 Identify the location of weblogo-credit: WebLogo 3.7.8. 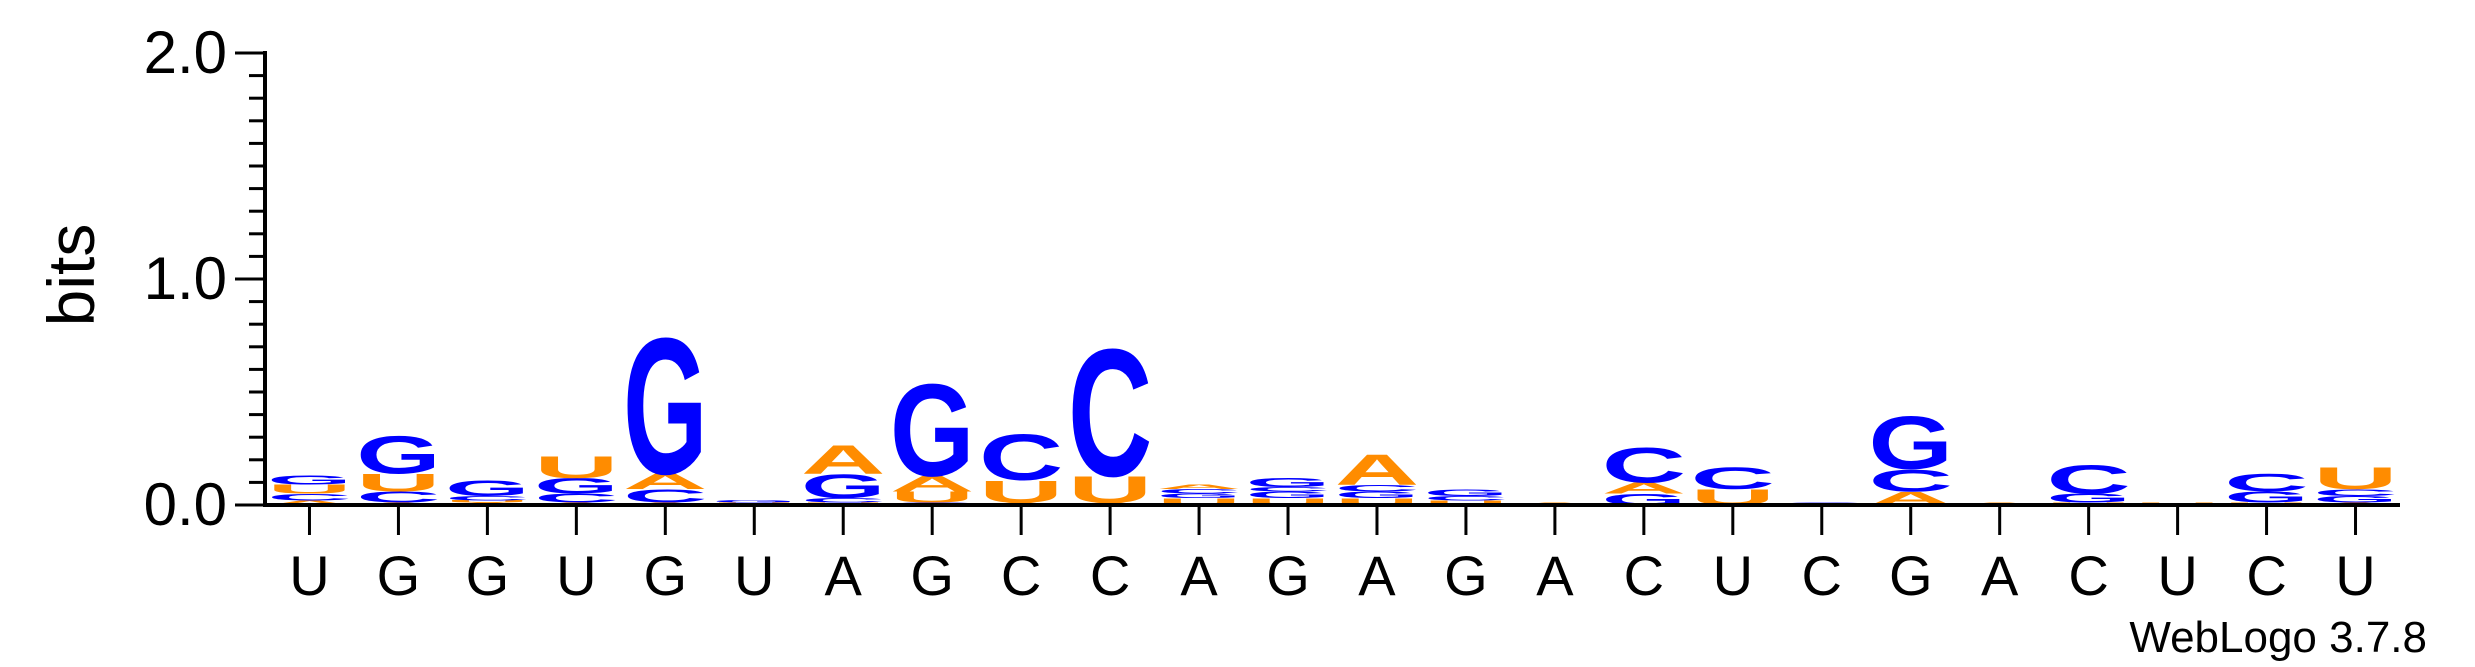
(2278, 637).